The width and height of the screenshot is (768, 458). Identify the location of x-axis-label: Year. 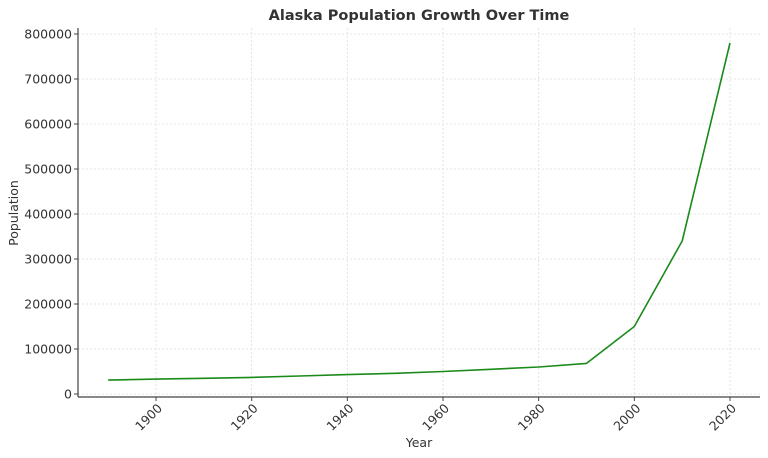
(419, 442).